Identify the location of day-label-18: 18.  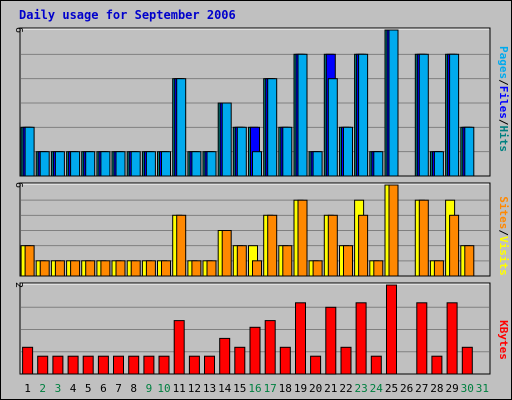
(285, 388).